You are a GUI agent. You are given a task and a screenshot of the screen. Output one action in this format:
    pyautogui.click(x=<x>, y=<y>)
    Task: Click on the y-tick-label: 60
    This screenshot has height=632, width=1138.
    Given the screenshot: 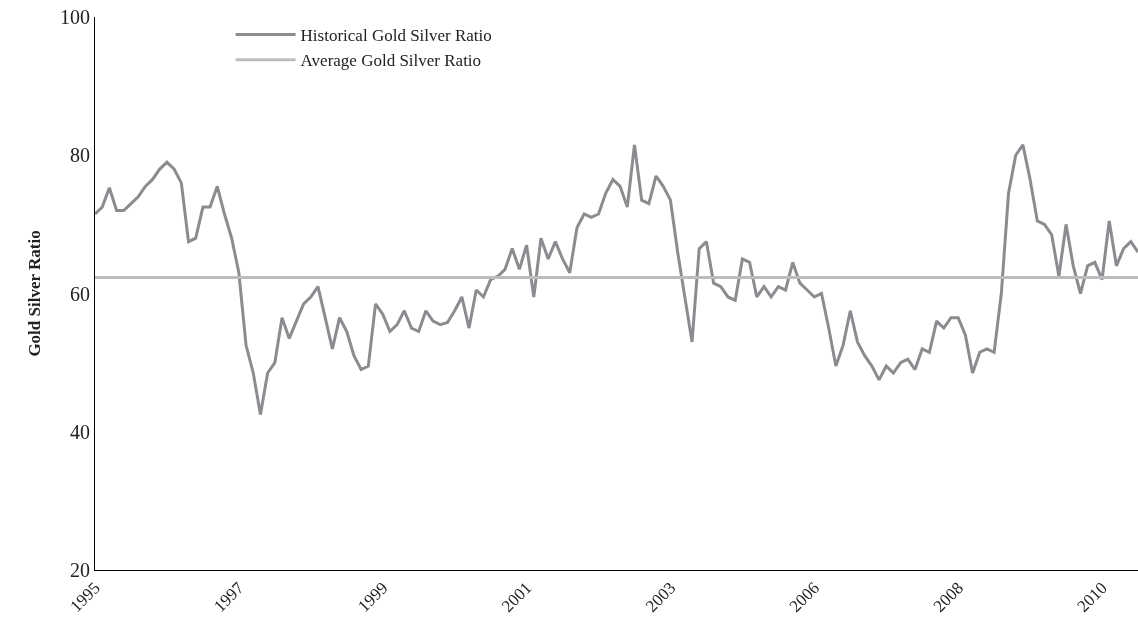 What is the action you would take?
    pyautogui.click(x=80, y=293)
    